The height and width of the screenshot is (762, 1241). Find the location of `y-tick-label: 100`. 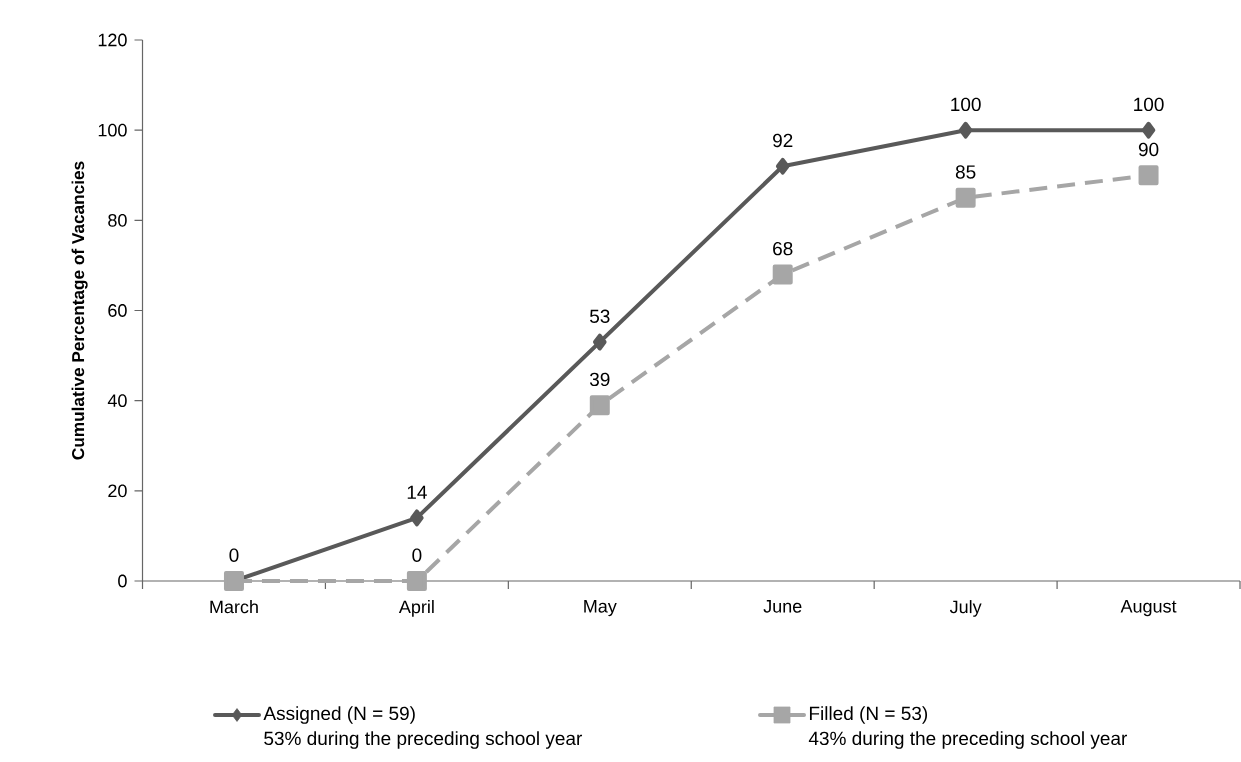

y-tick-label: 100 is located at coordinates (112, 130).